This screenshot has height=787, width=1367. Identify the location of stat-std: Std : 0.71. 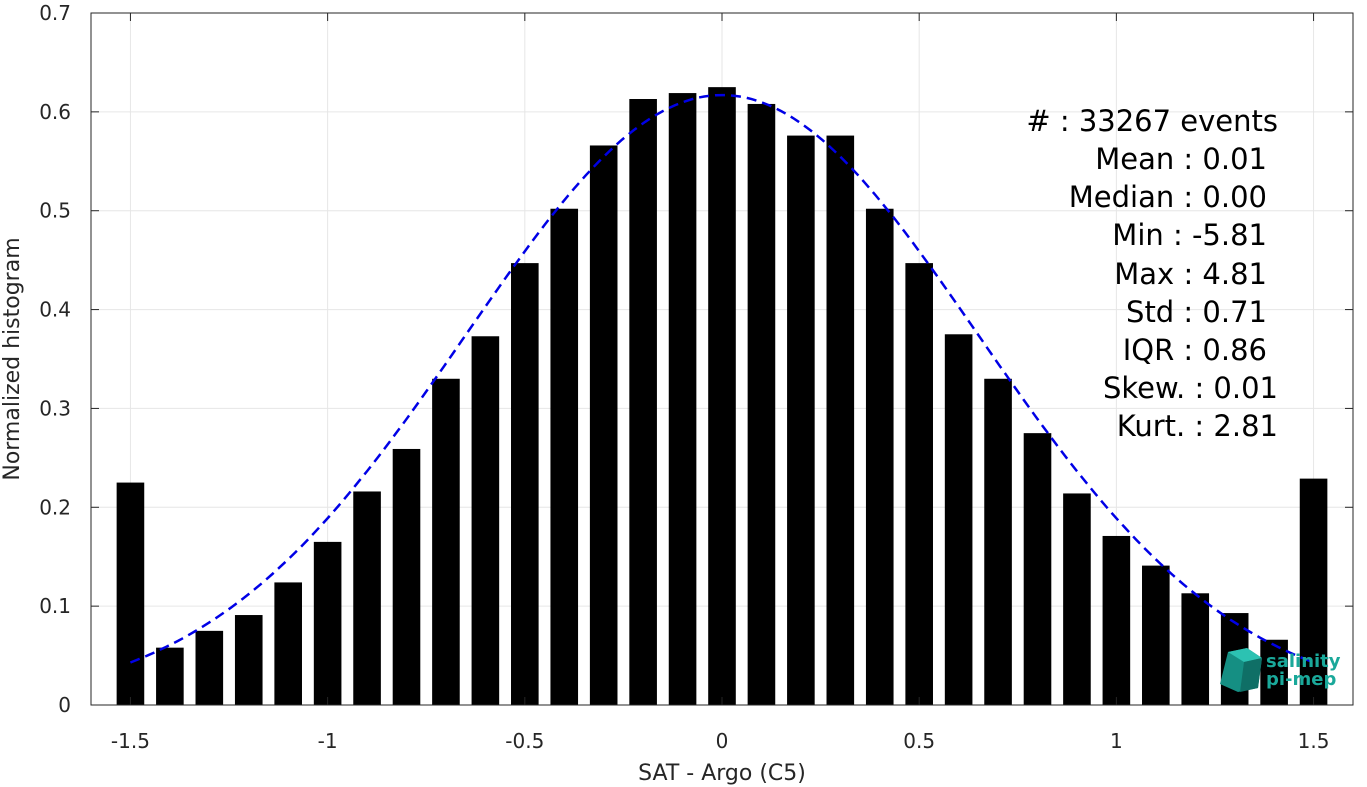
(1196, 312).